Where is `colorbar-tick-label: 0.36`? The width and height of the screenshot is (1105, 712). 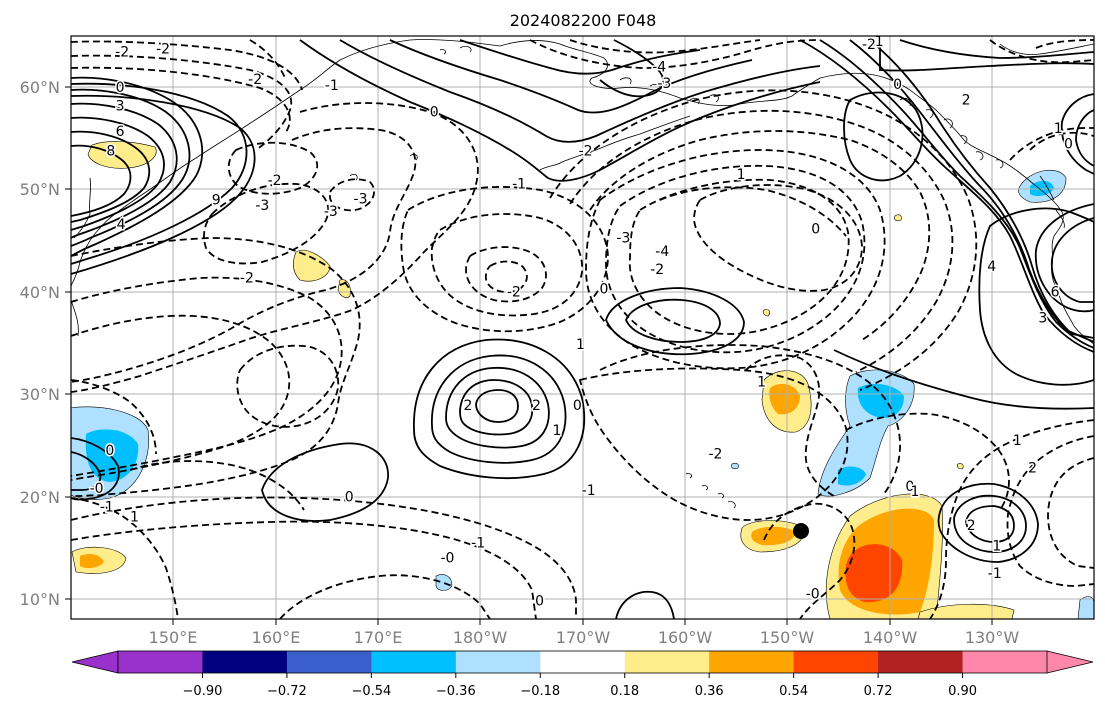
colorbar-tick-label: 0.36 is located at coordinates (709, 691).